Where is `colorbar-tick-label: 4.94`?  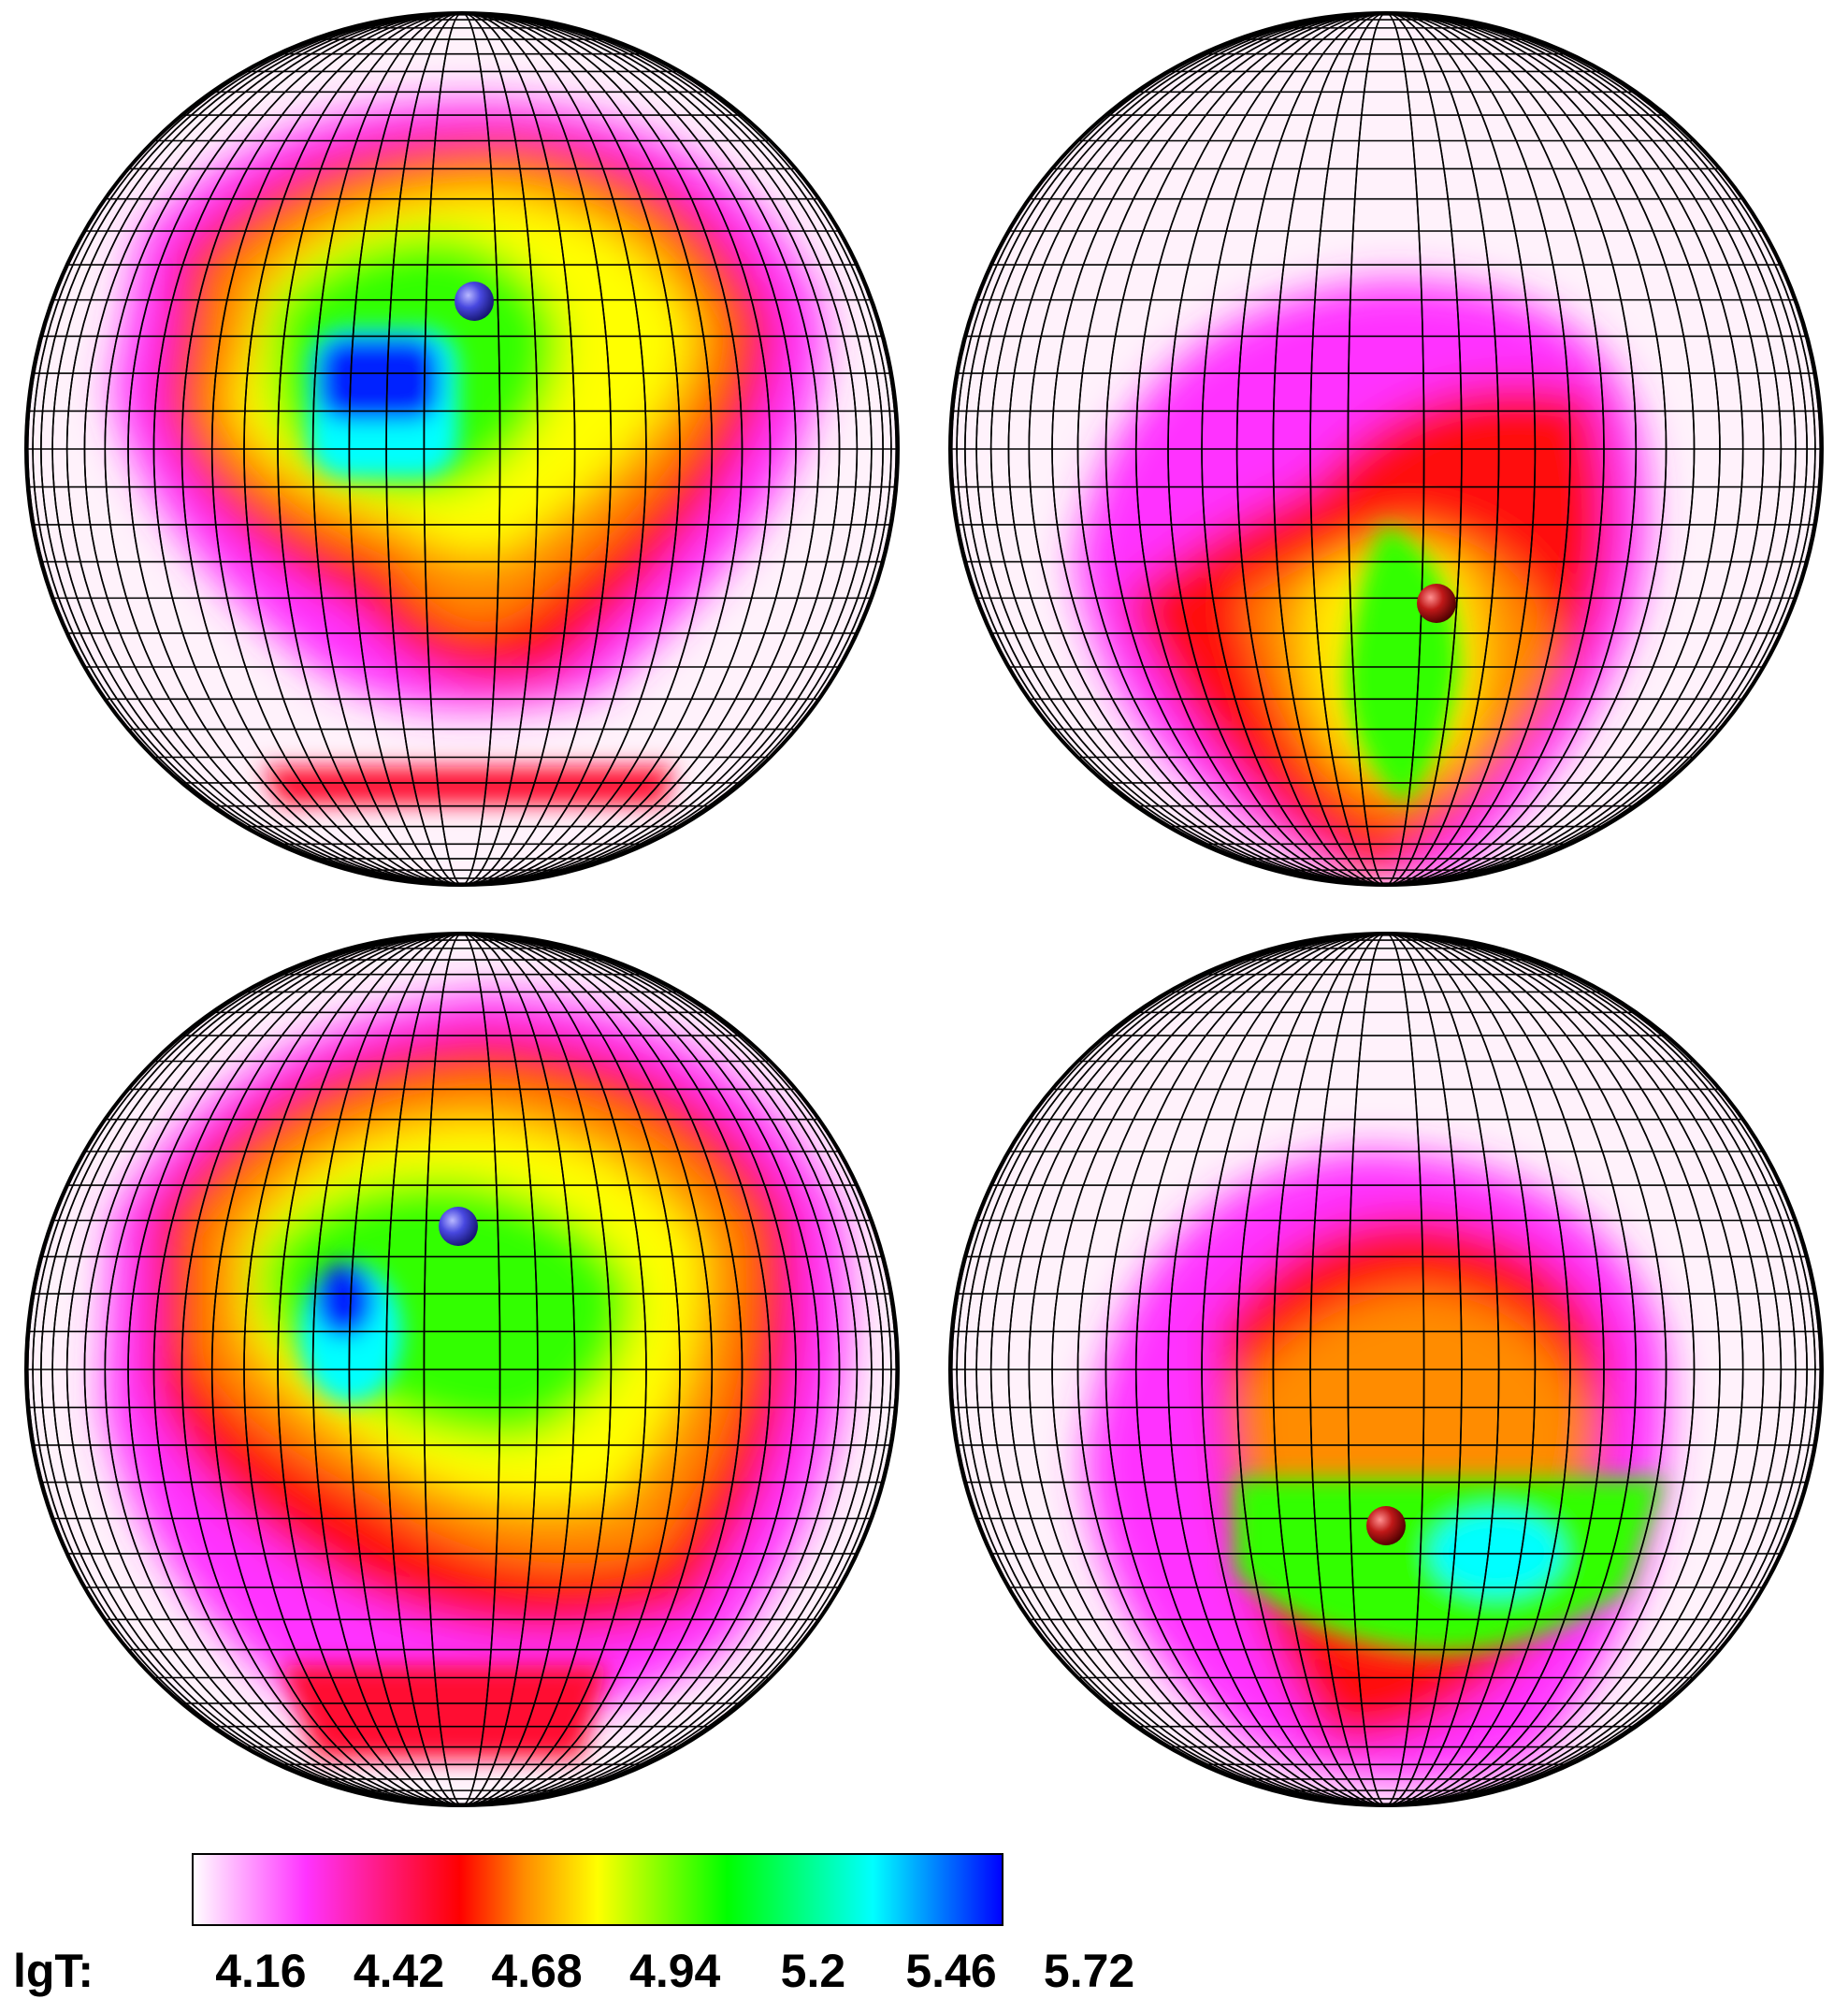
colorbar-tick-label: 4.94 is located at coordinates (675, 1971).